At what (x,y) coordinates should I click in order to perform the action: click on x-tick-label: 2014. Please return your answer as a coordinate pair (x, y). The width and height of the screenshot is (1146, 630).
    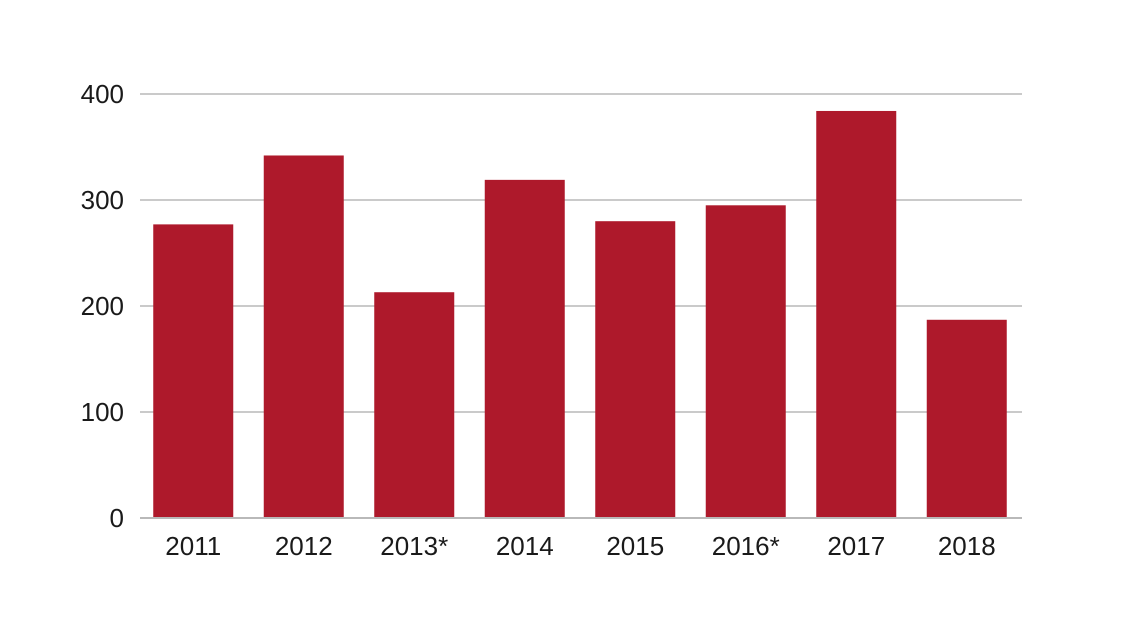
    Looking at the image, I should click on (525, 546).